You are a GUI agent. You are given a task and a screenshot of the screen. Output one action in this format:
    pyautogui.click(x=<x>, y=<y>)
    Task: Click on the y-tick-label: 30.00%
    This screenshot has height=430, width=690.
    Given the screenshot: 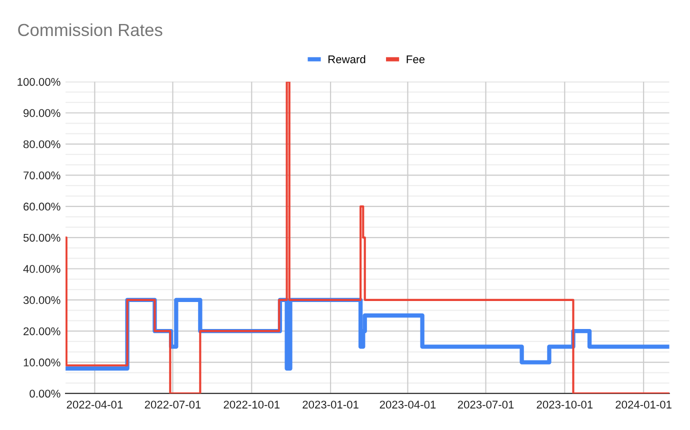 What is the action you would take?
    pyautogui.click(x=41, y=300)
    